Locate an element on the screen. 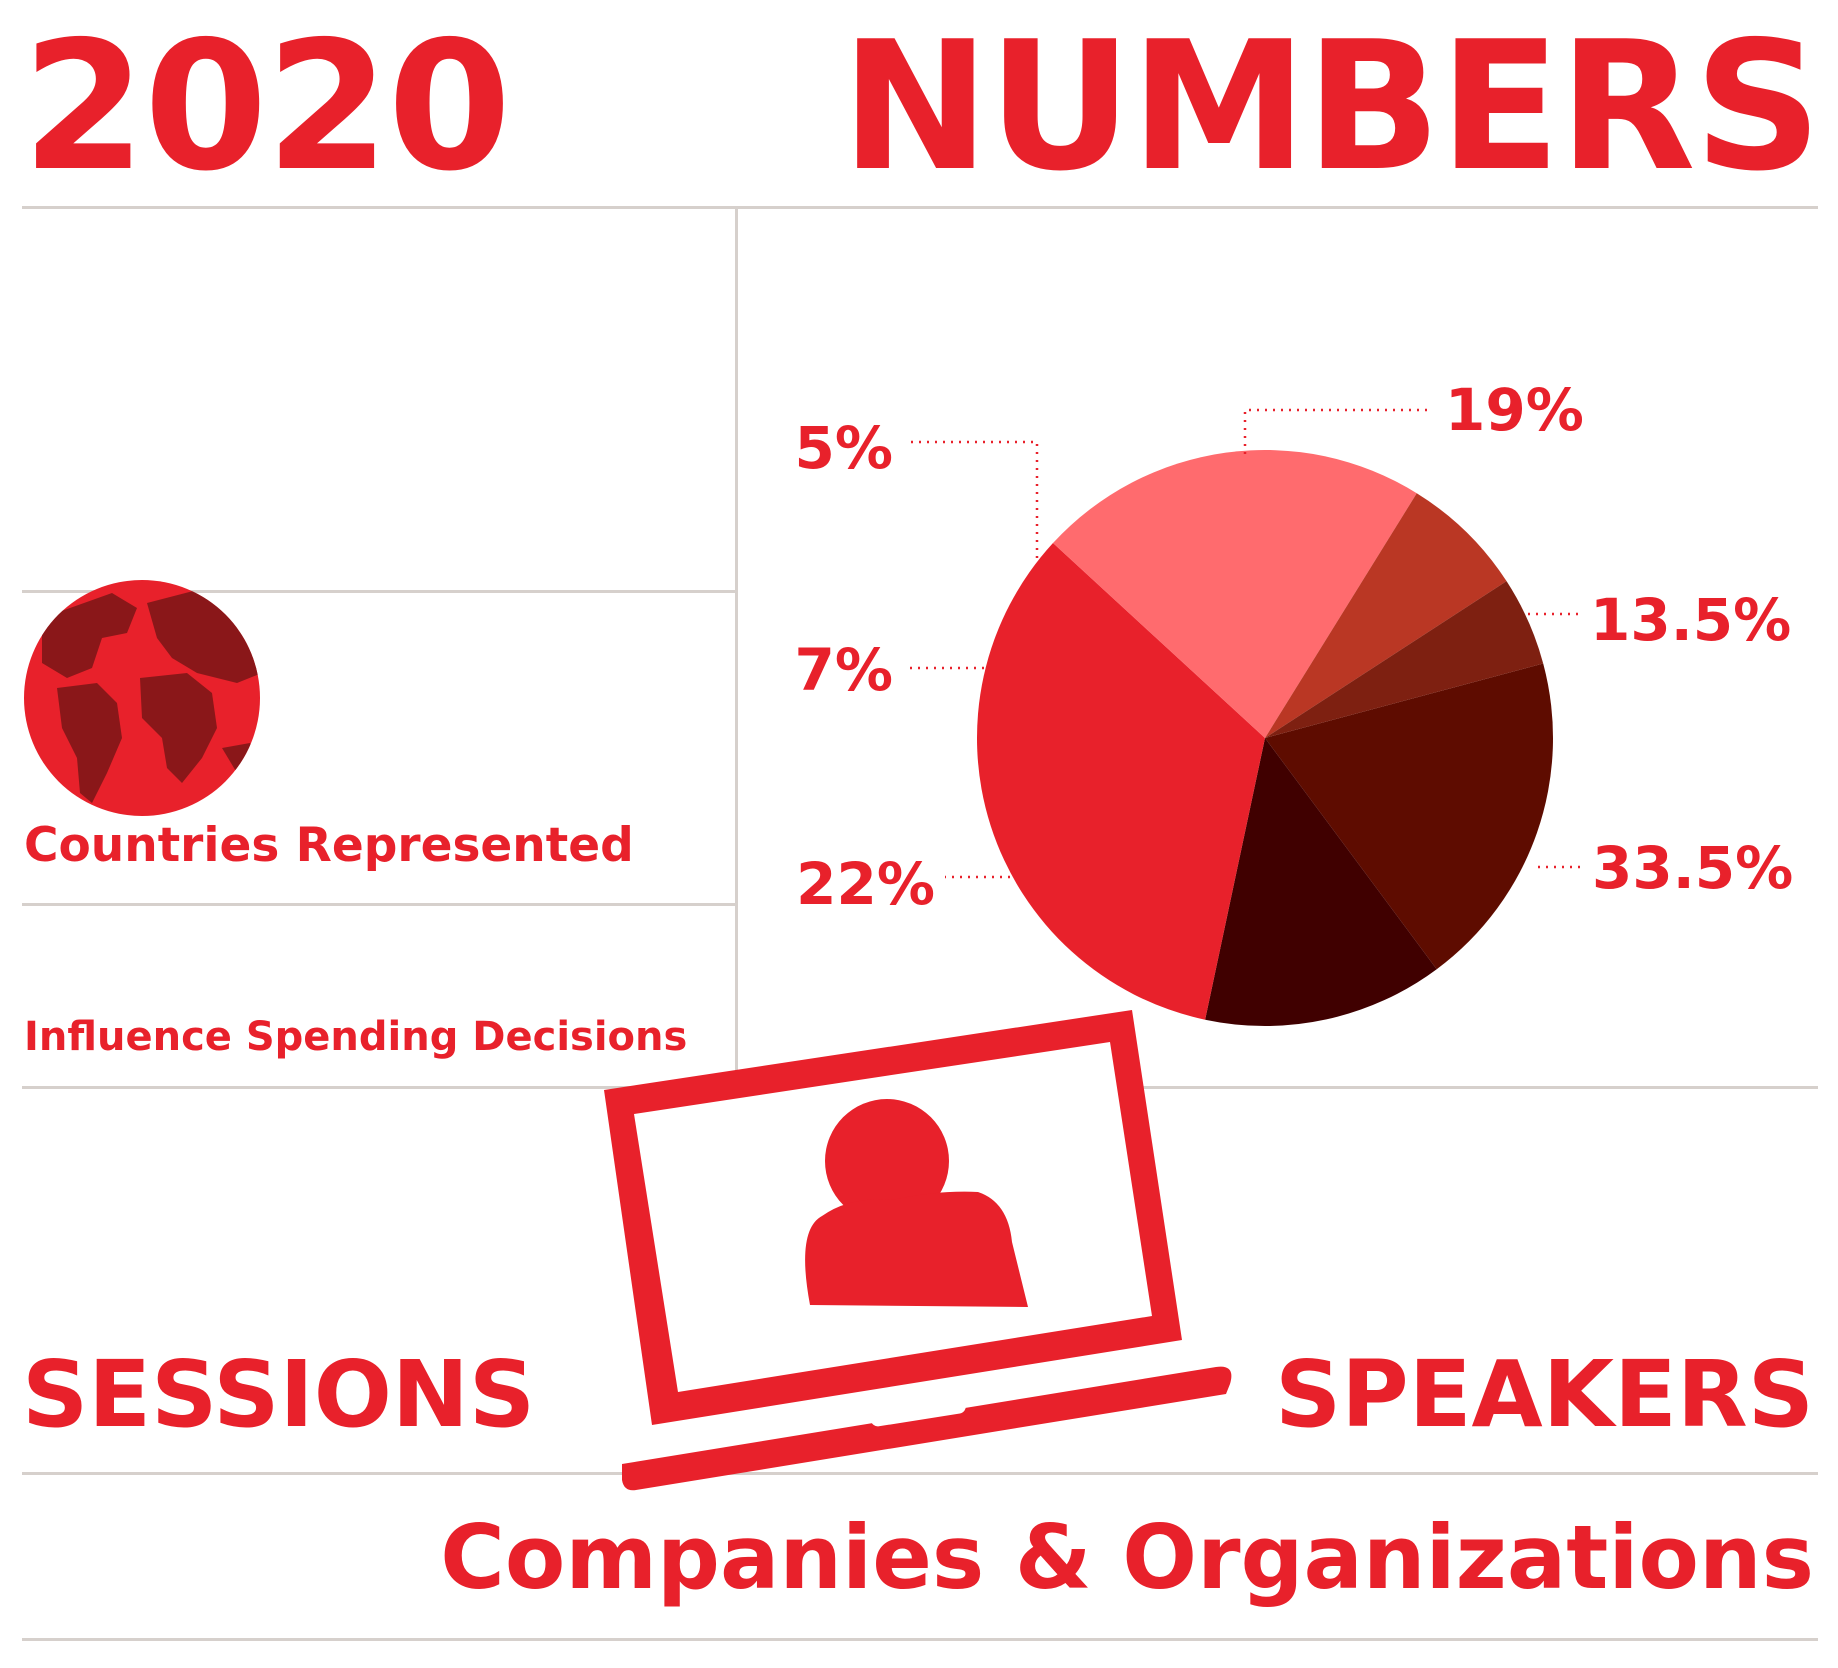 Image resolution: width=1838 pixels, height=1668 pixels. laptop-speaker-icon is located at coordinates (918, 1250).